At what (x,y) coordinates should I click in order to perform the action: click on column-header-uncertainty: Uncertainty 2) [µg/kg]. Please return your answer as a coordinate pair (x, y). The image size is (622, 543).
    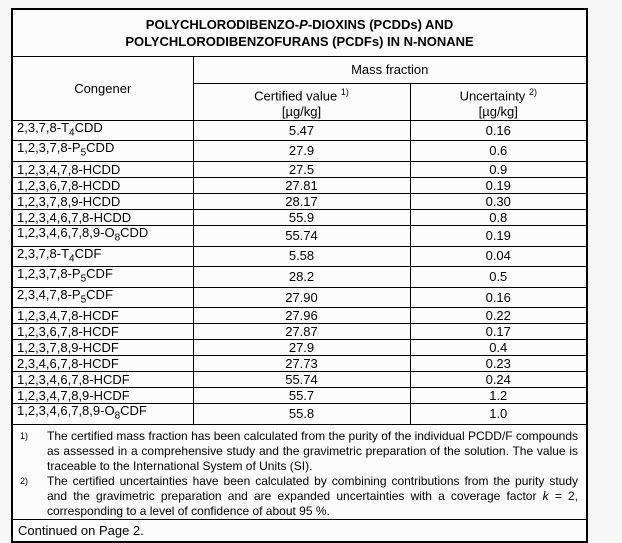
    Looking at the image, I should click on (498, 101).